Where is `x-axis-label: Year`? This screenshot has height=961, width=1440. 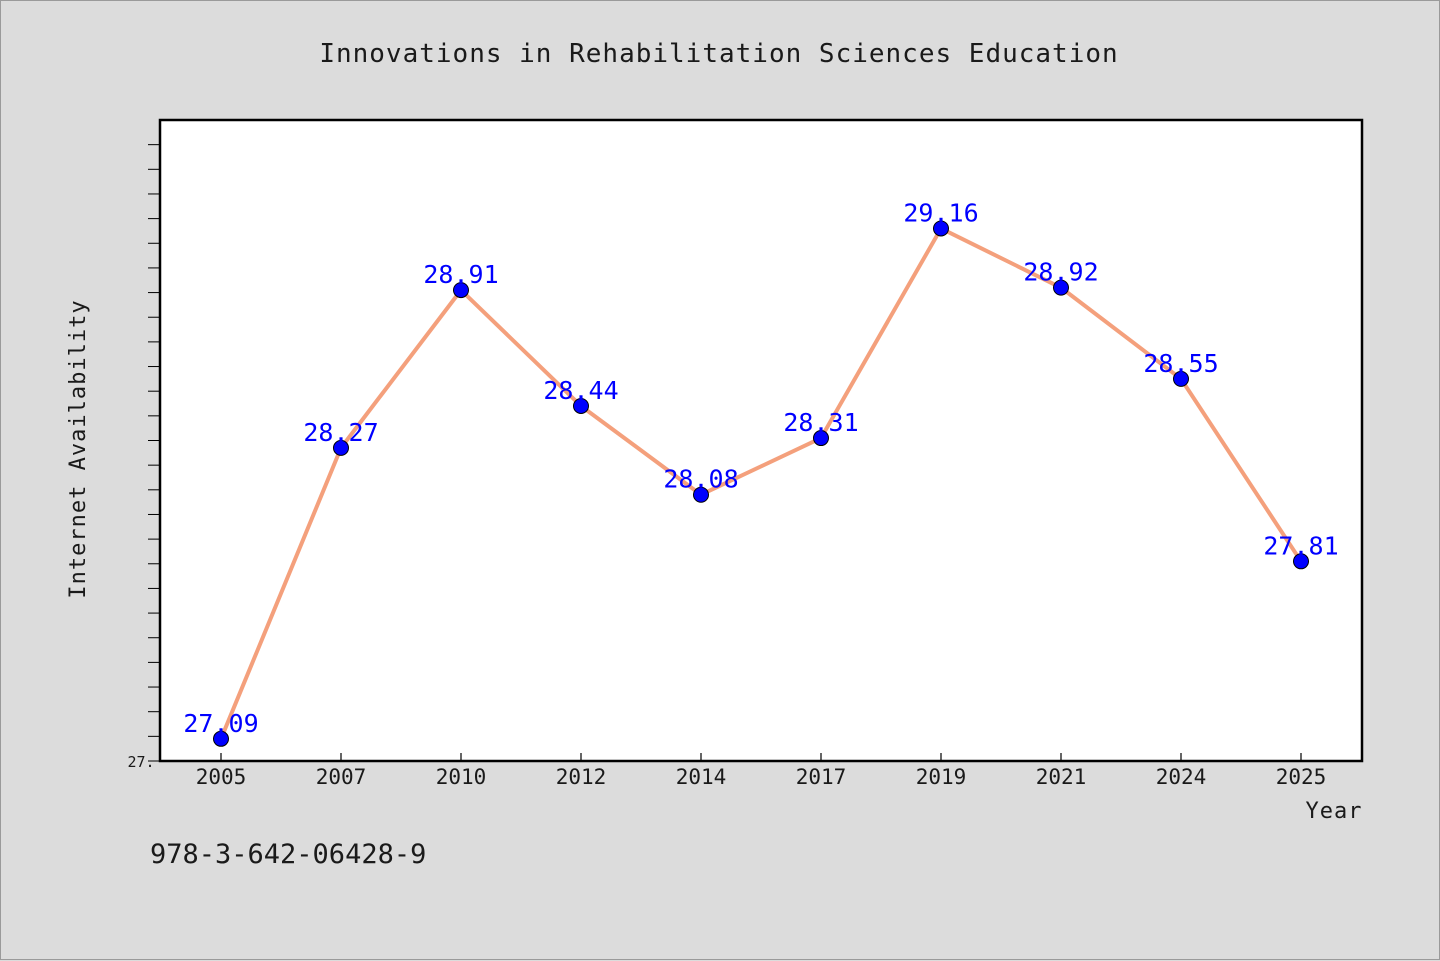
x-axis-label: Year is located at coordinates (1334, 811).